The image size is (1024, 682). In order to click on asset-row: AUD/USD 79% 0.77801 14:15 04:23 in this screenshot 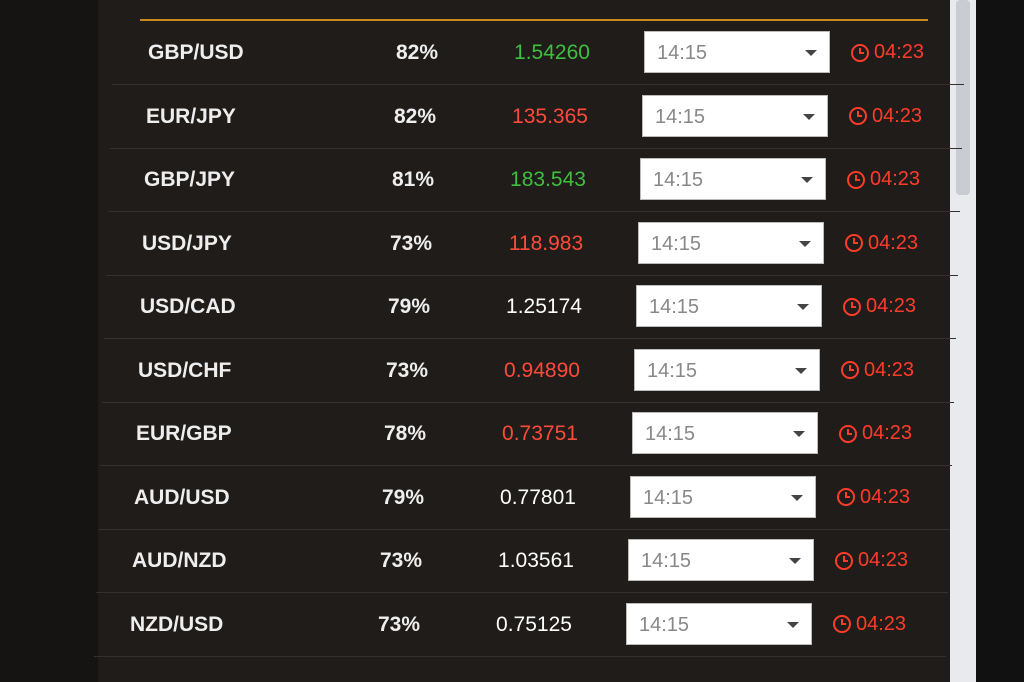, I will do `click(524, 498)`.